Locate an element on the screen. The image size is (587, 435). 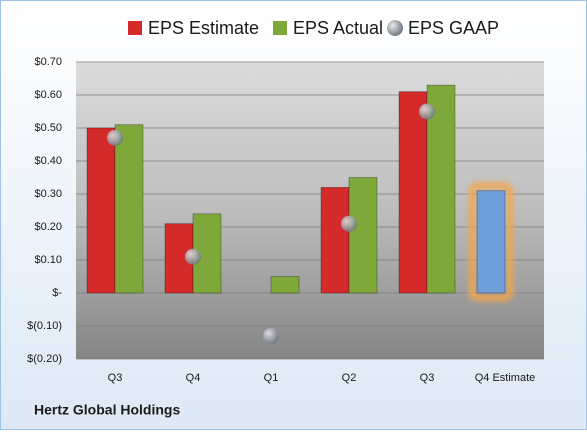
legend-label: EPS Estimate is located at coordinates (203, 28).